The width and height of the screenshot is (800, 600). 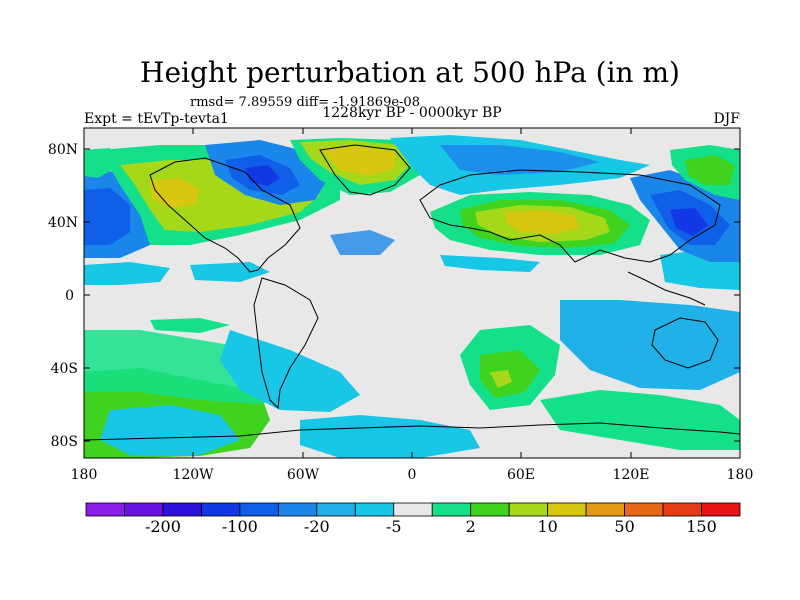 What do you see at coordinates (413, 519) in the screenshot?
I see `colorbar: -200 -100 -20 -5 2 10 50 150` at bounding box center [413, 519].